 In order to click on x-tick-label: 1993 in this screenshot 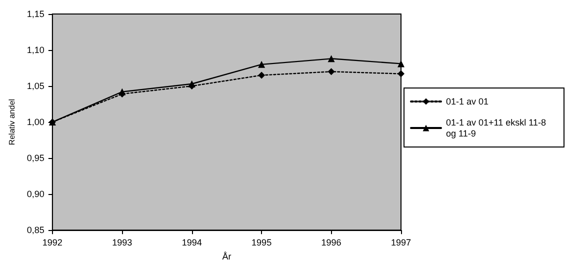, I will do `click(122, 243)`.